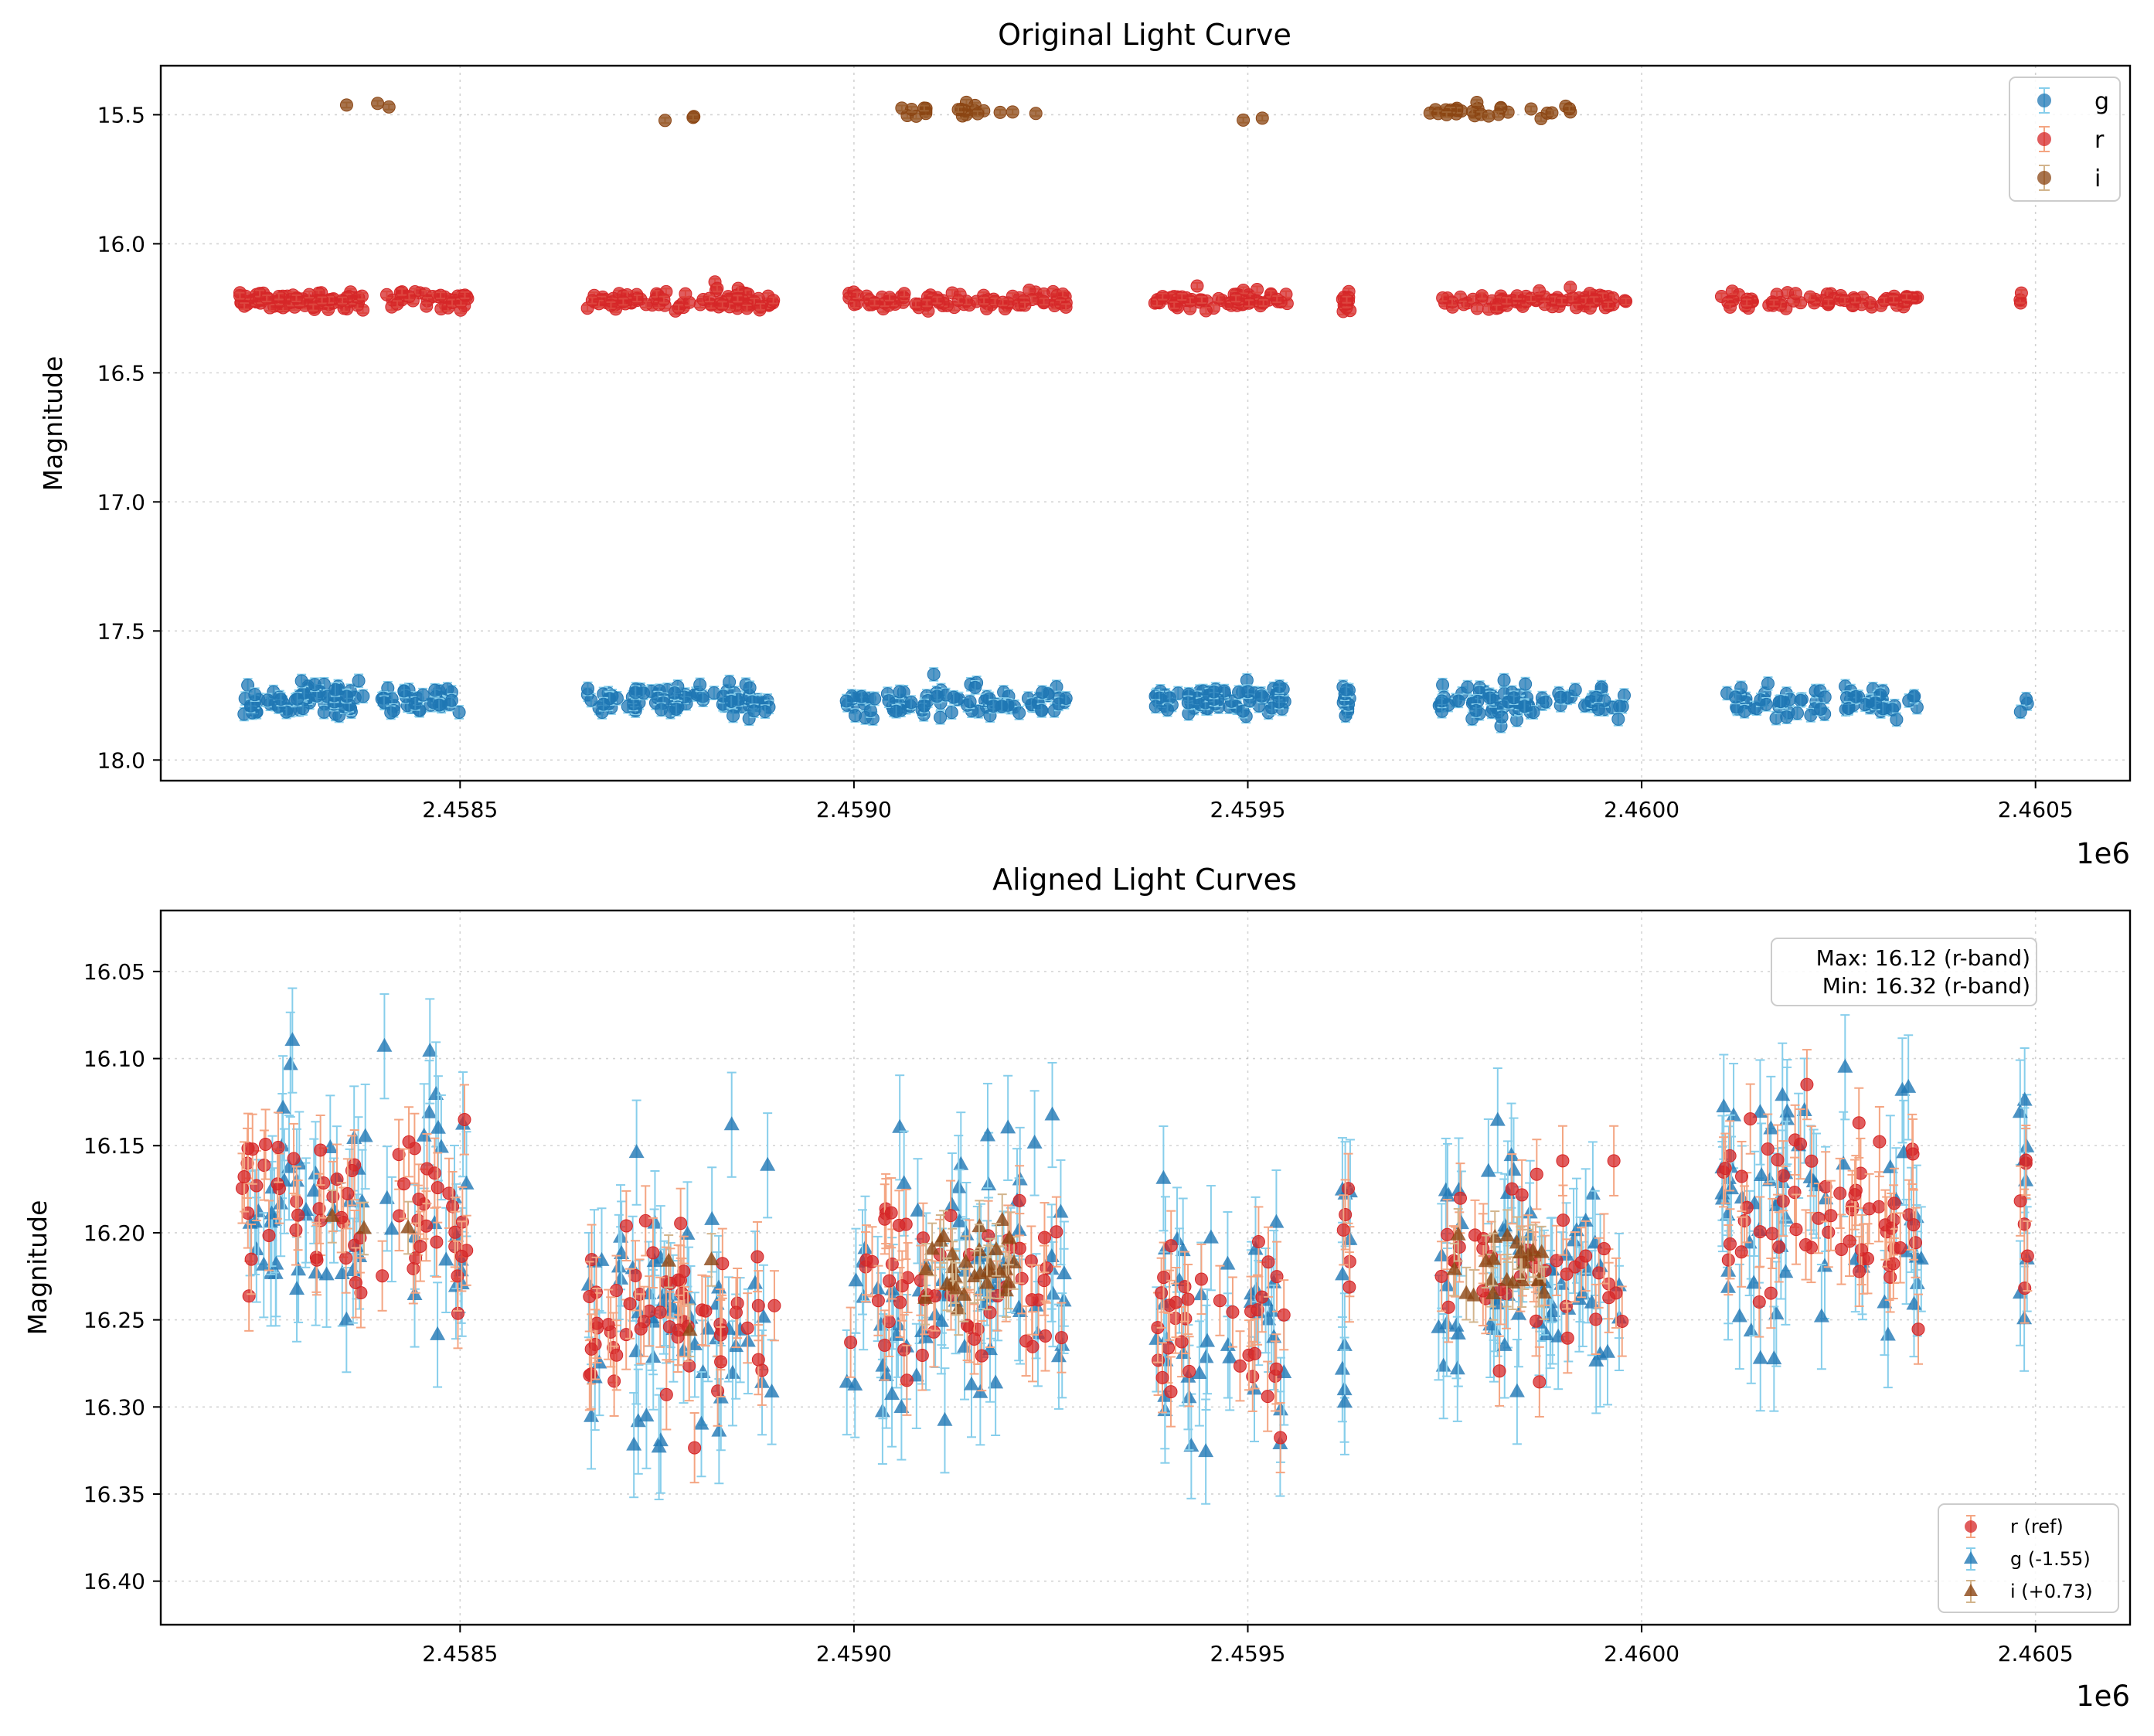  I want to click on y-tick-label: 16.20, so click(114, 1233).